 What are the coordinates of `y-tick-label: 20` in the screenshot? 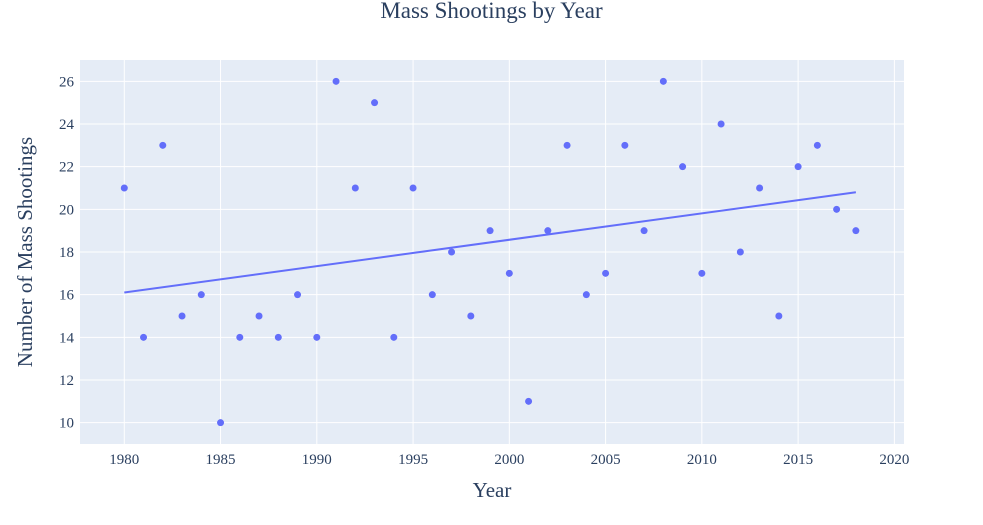 It's located at (66, 210).